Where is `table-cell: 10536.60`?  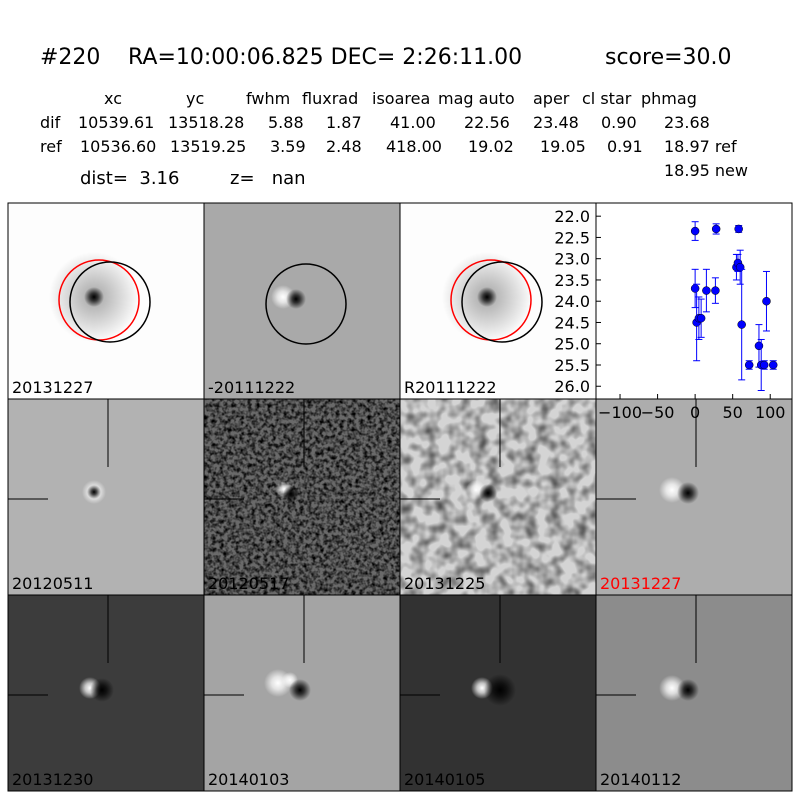
table-cell: 10536.60 is located at coordinates (118, 146).